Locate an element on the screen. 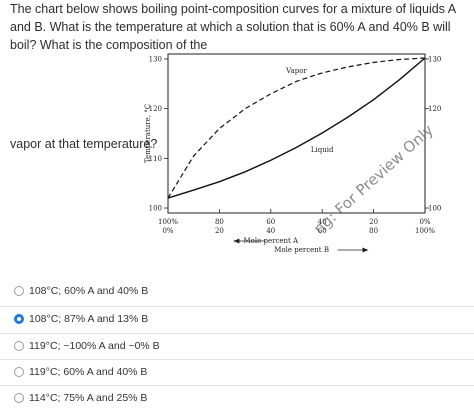  right-tick-label: 100 is located at coordinates (434, 209).